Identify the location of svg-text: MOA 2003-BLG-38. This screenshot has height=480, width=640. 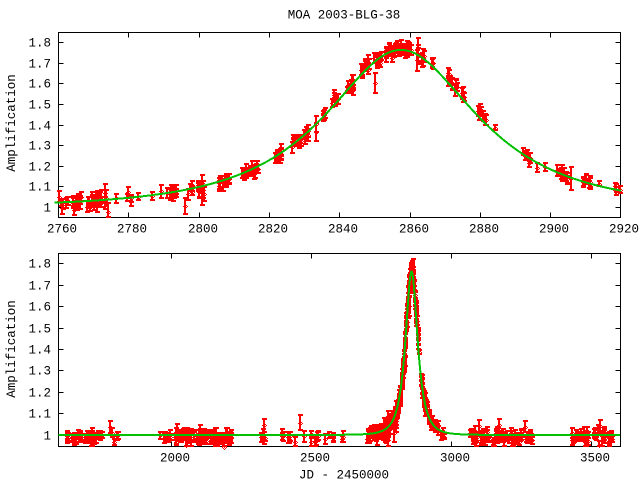
(344, 16).